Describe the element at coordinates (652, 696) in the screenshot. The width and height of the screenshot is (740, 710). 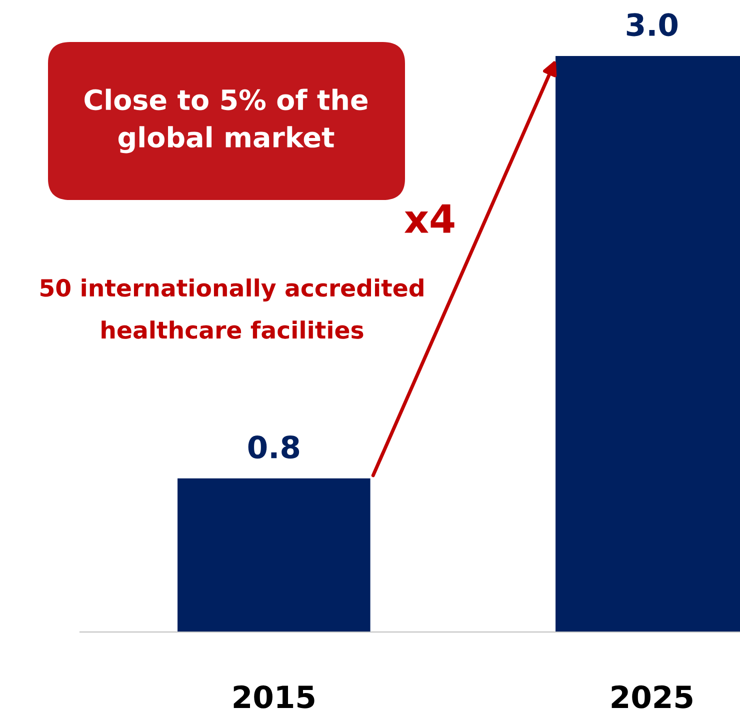
I see `x-tick-label: 2025` at that location.